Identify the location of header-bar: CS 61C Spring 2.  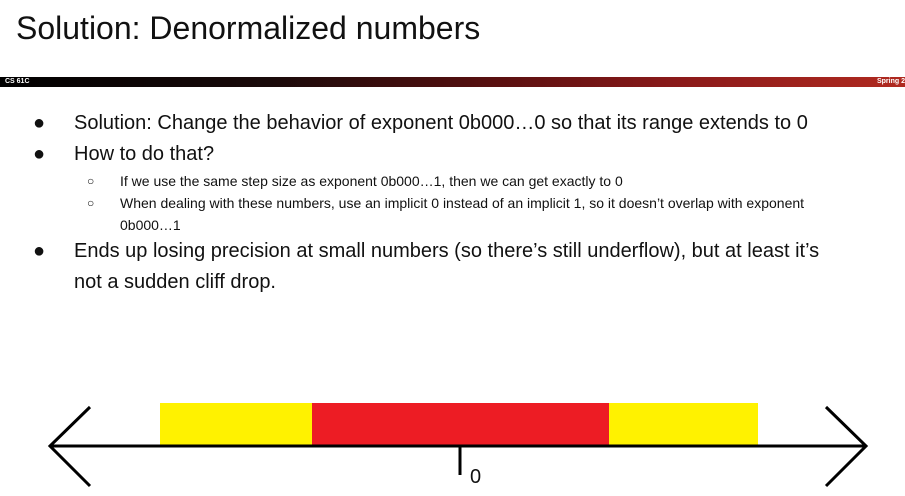
(452, 82).